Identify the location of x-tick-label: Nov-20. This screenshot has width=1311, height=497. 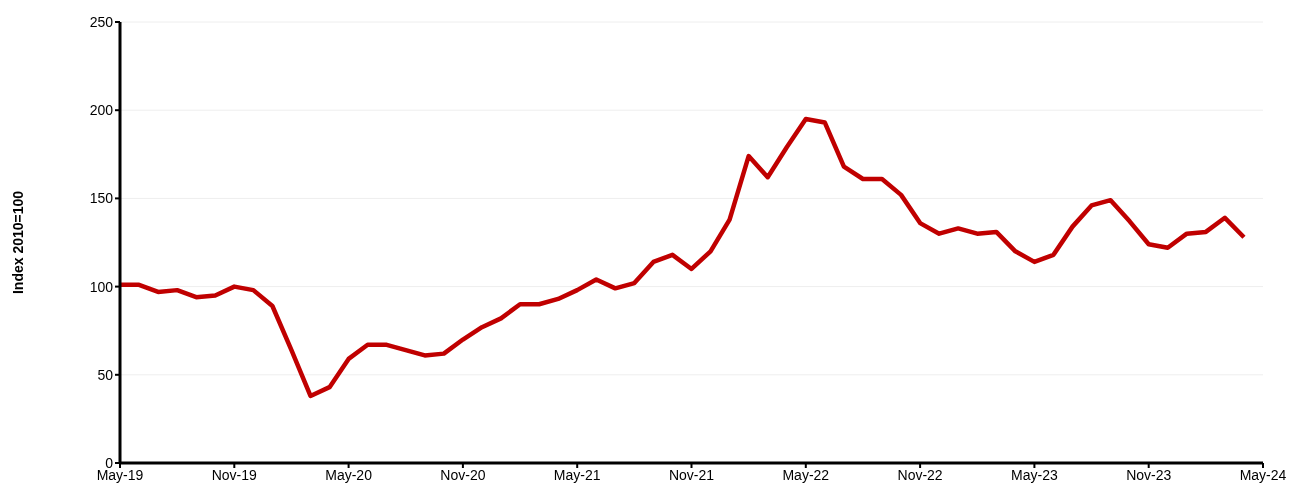
(463, 474).